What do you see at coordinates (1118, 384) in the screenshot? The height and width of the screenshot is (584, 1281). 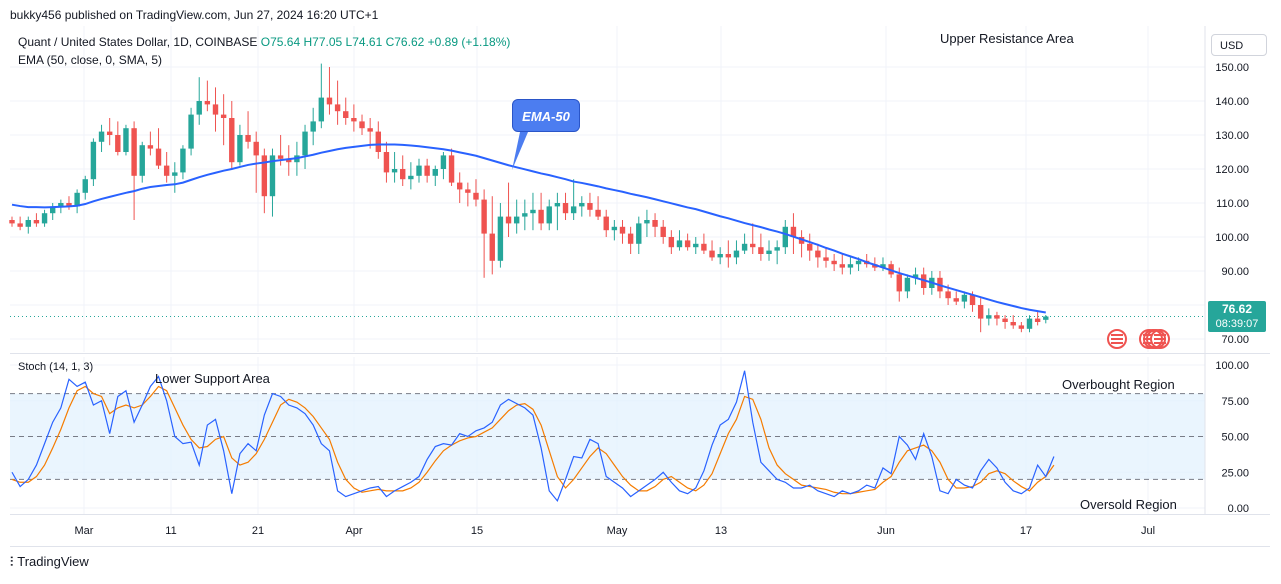 I see `overbought-label: Overbought Region` at bounding box center [1118, 384].